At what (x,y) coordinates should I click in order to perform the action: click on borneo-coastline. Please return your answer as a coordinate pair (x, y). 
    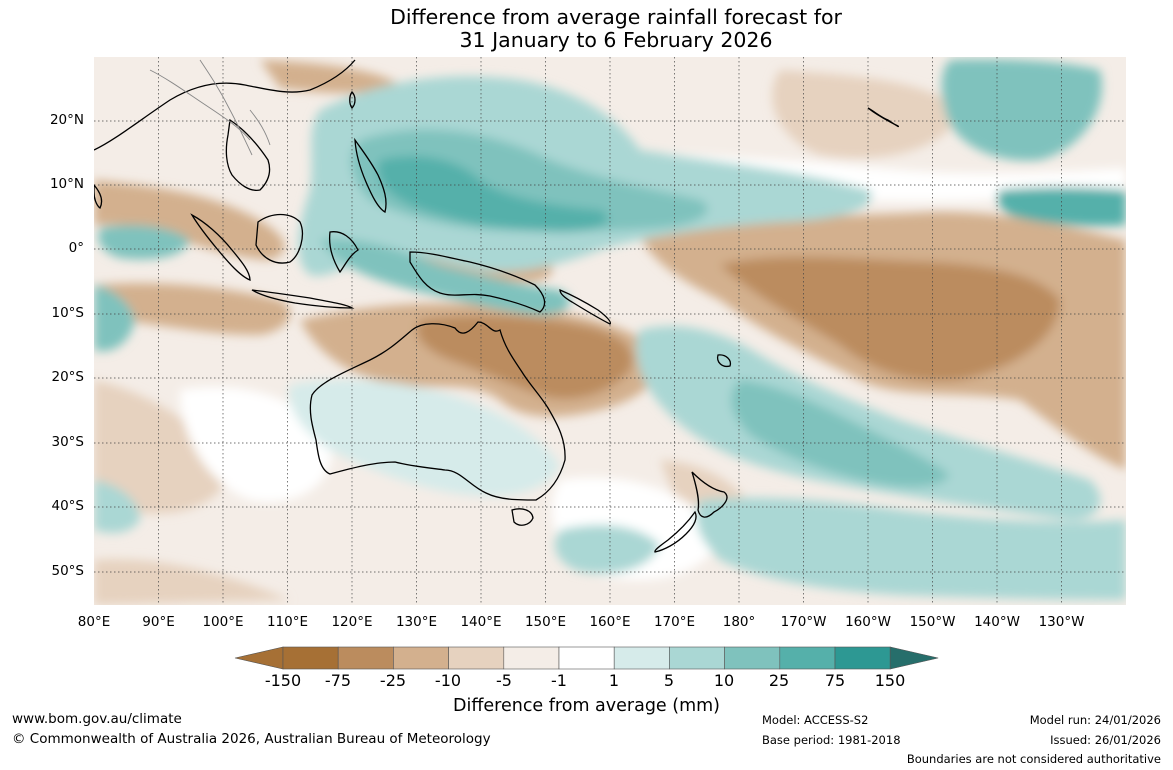
    Looking at the image, I should click on (279, 238).